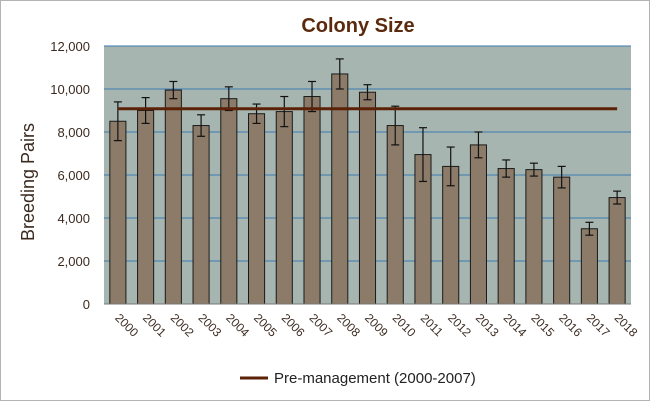 This screenshot has height=401, width=650. What do you see at coordinates (598, 325) in the screenshot?
I see `x-tick-label: 2017` at bounding box center [598, 325].